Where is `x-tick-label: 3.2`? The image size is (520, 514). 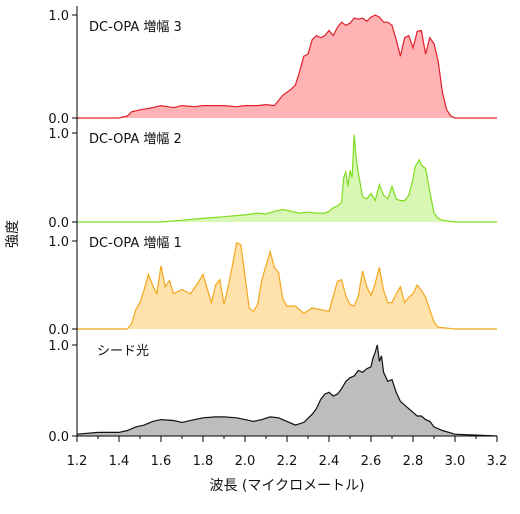
x-tick-label: 3.2 is located at coordinates (497, 461).